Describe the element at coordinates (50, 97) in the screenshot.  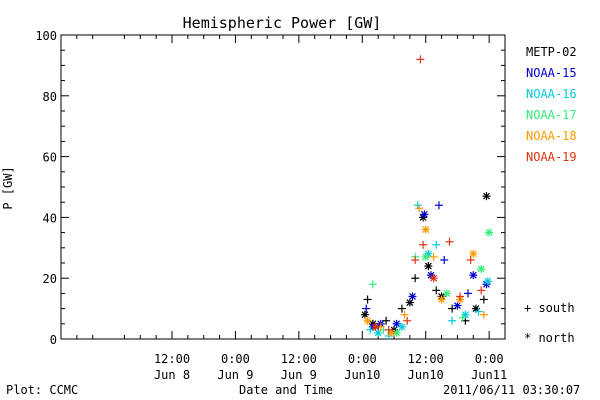
I see `y-tick-label: 80` at that location.